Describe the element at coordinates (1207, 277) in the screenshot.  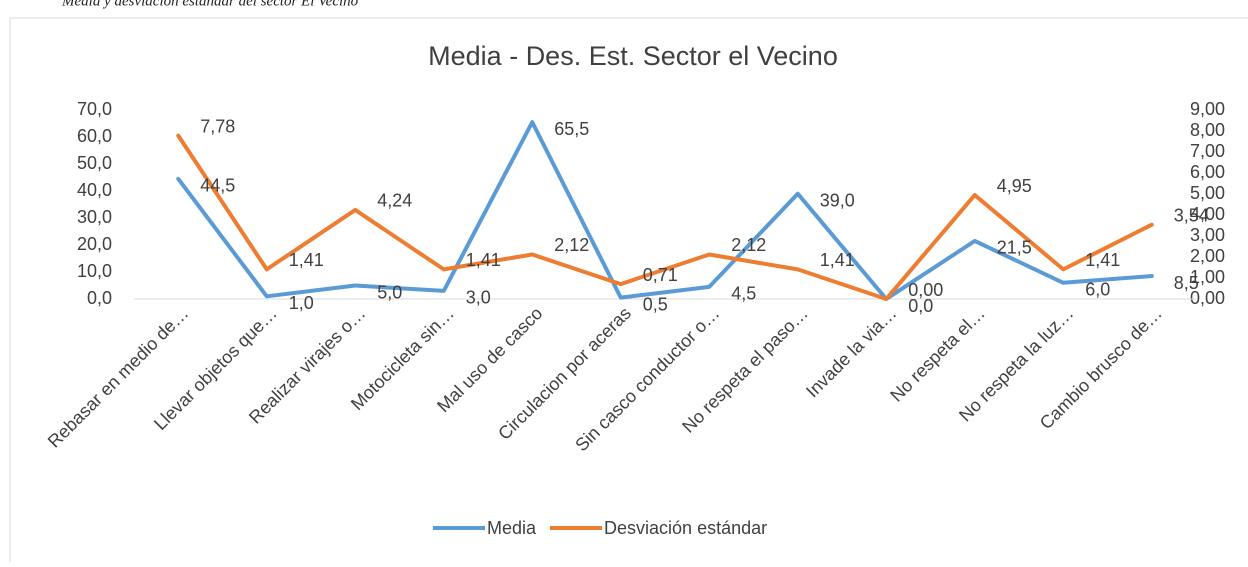
I see `y2-tick-label: 1,00` at that location.